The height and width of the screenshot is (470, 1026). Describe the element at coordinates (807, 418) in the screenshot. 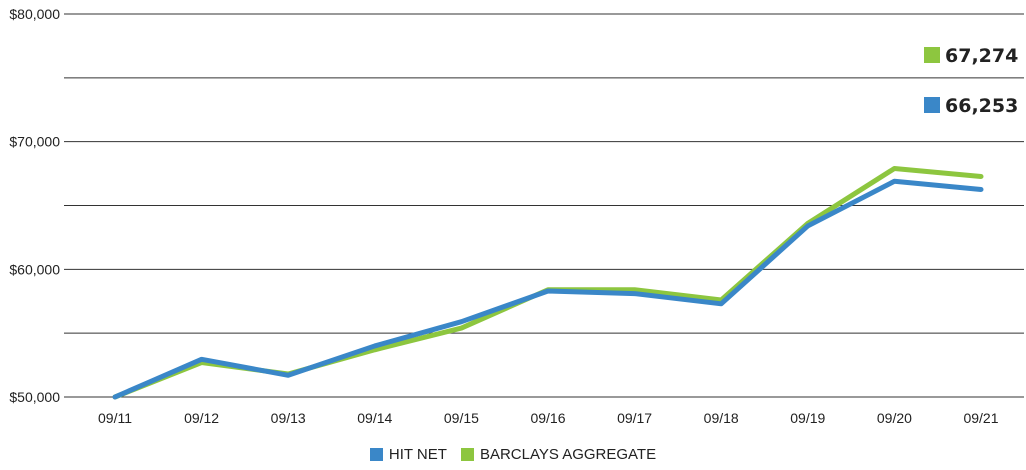

I see `x-tick-label: 09/19` at that location.